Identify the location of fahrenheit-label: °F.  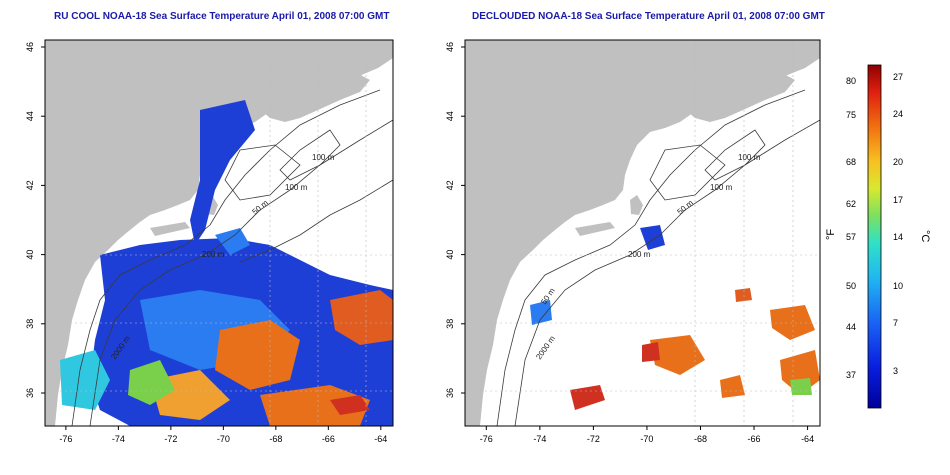
(831, 234).